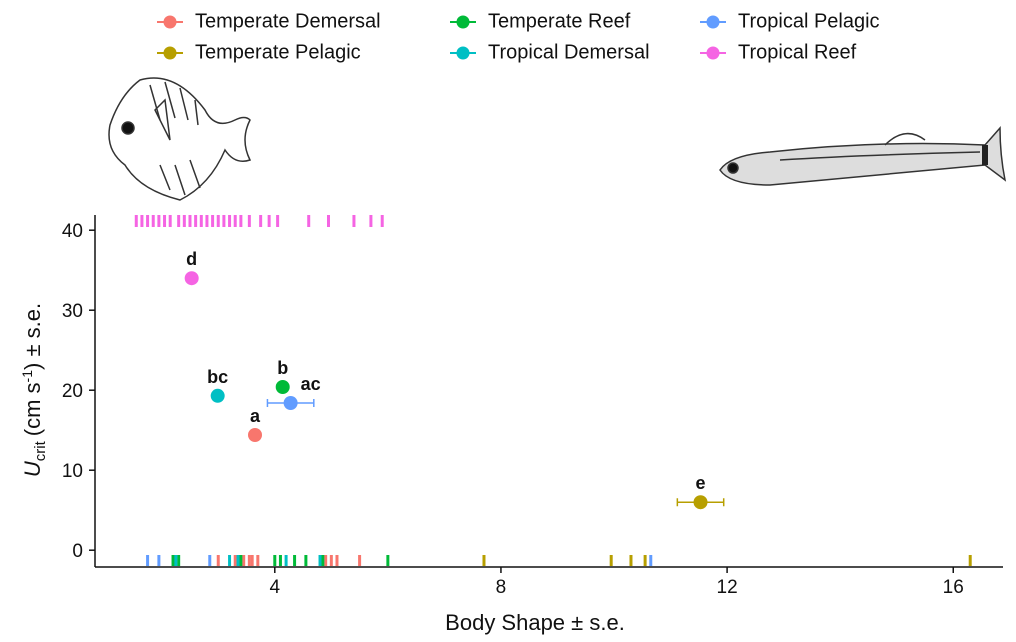  Describe the element at coordinates (278, 52) in the screenshot. I see `legend-label: Temperate Pelagic` at that location.